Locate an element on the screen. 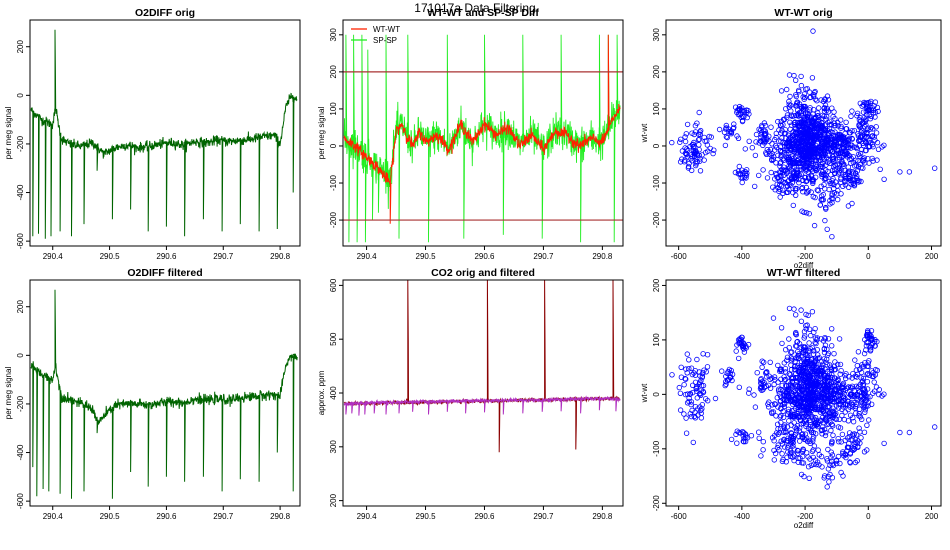 The width and height of the screenshot is (950, 550). series-line-wt-wt is located at coordinates (482, 129).